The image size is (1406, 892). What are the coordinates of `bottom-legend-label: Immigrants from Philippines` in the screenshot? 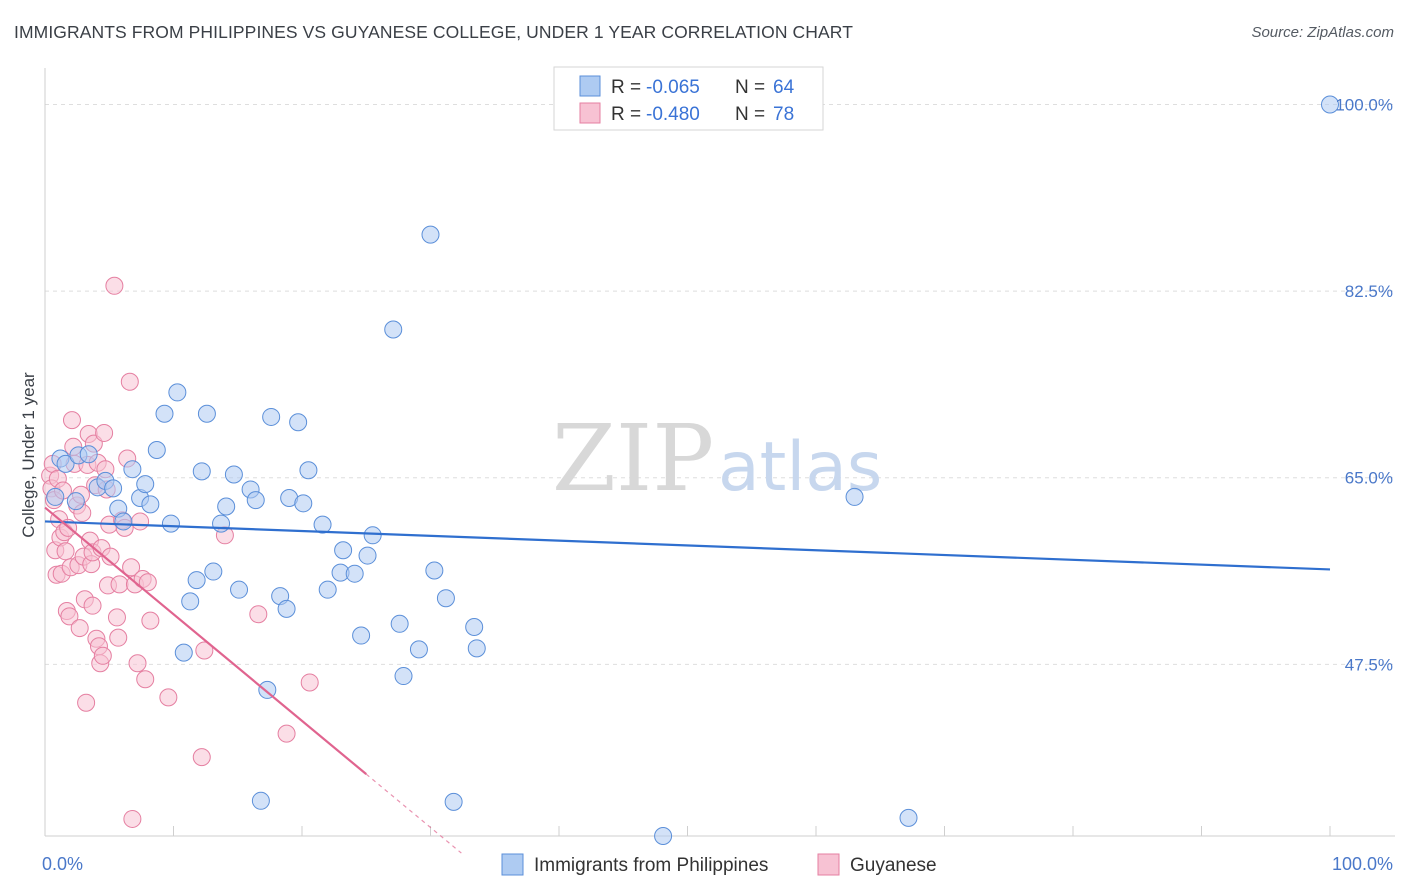 It's located at (651, 865).